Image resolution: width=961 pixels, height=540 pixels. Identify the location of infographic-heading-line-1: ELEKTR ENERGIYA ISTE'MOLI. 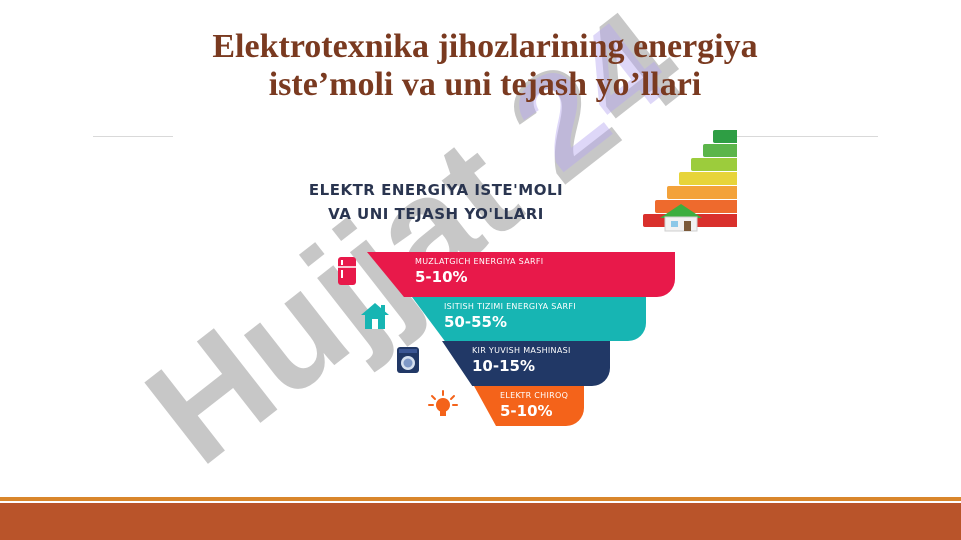
(436, 190).